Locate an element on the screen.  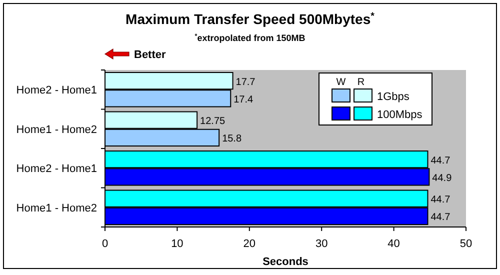
data-label: 17.7 is located at coordinates (246, 82).